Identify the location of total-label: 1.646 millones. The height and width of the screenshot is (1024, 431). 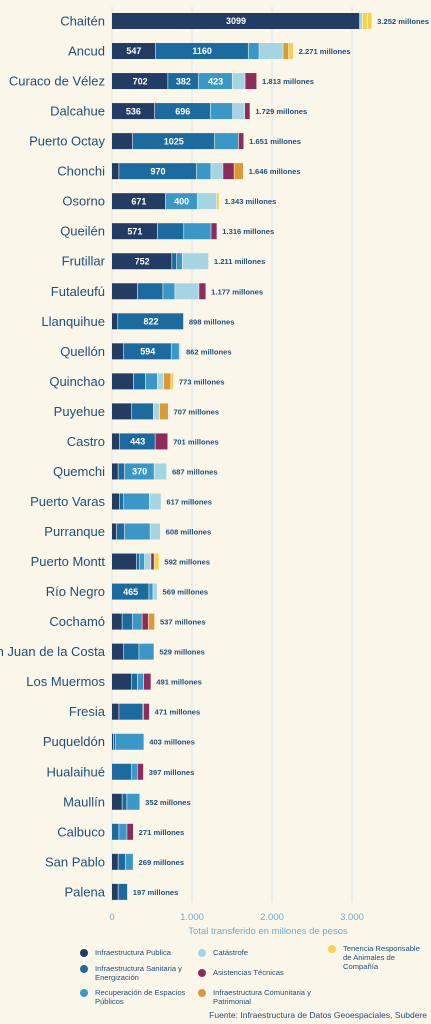
(275, 171).